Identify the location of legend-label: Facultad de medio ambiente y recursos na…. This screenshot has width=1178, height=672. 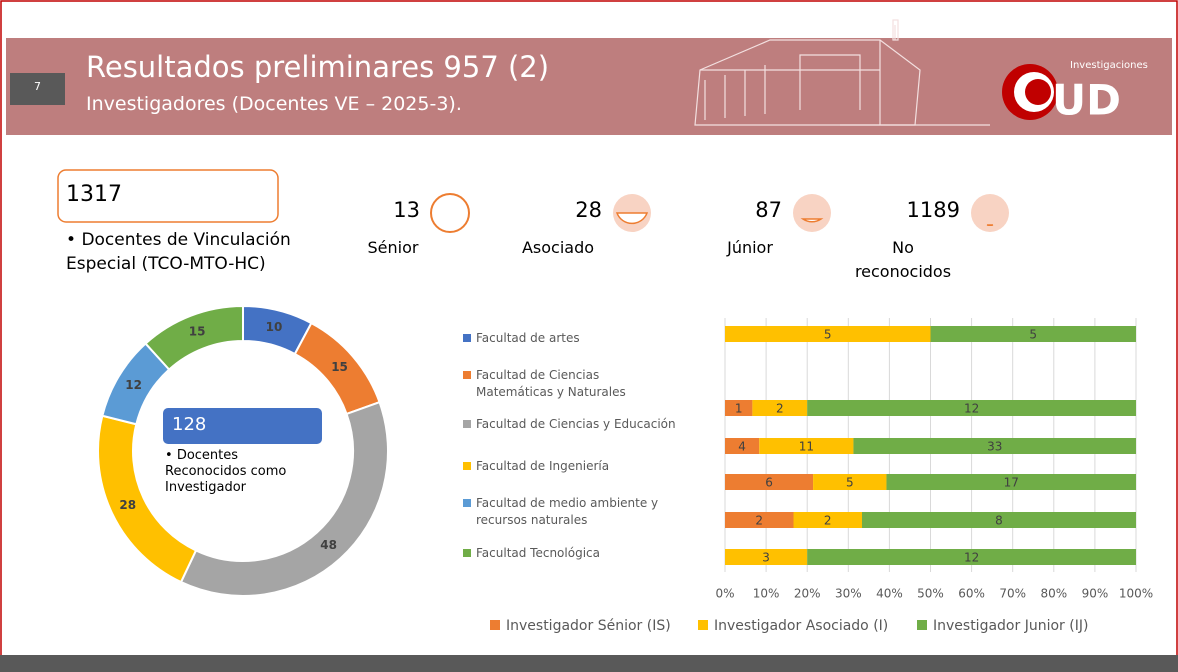
(567, 511).